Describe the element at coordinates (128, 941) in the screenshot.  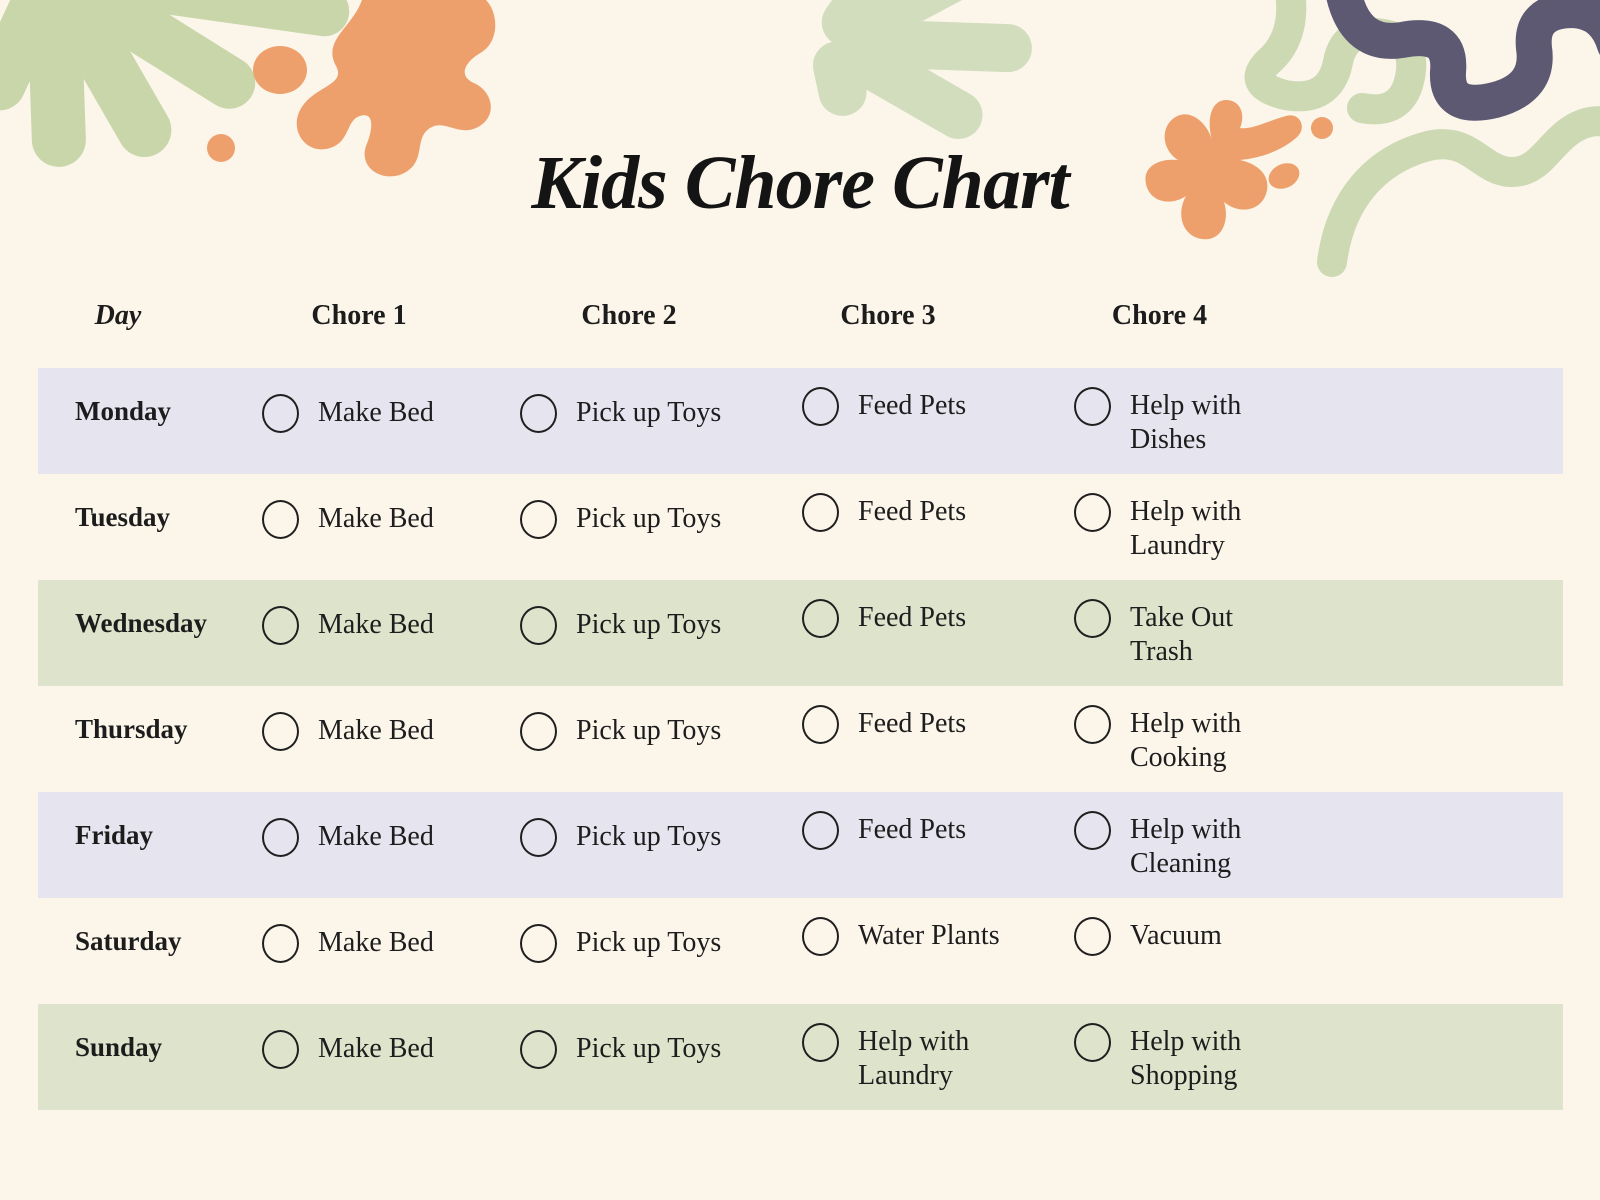
I see `day-label: Saturday` at that location.